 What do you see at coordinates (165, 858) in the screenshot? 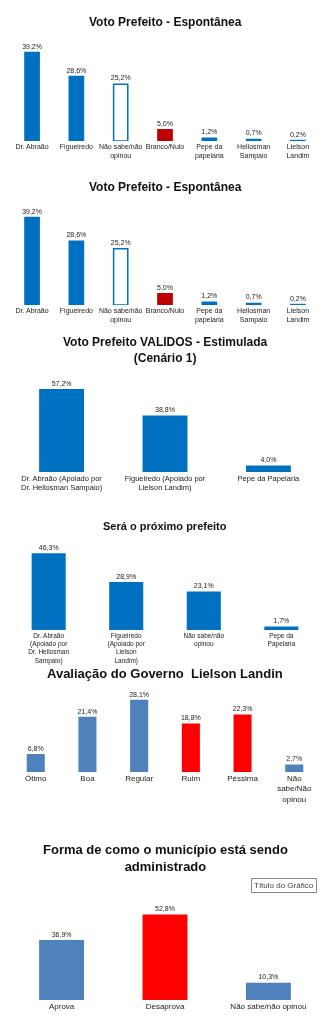
I see `chart-title: Forma de como o município está sendo administrado` at bounding box center [165, 858].